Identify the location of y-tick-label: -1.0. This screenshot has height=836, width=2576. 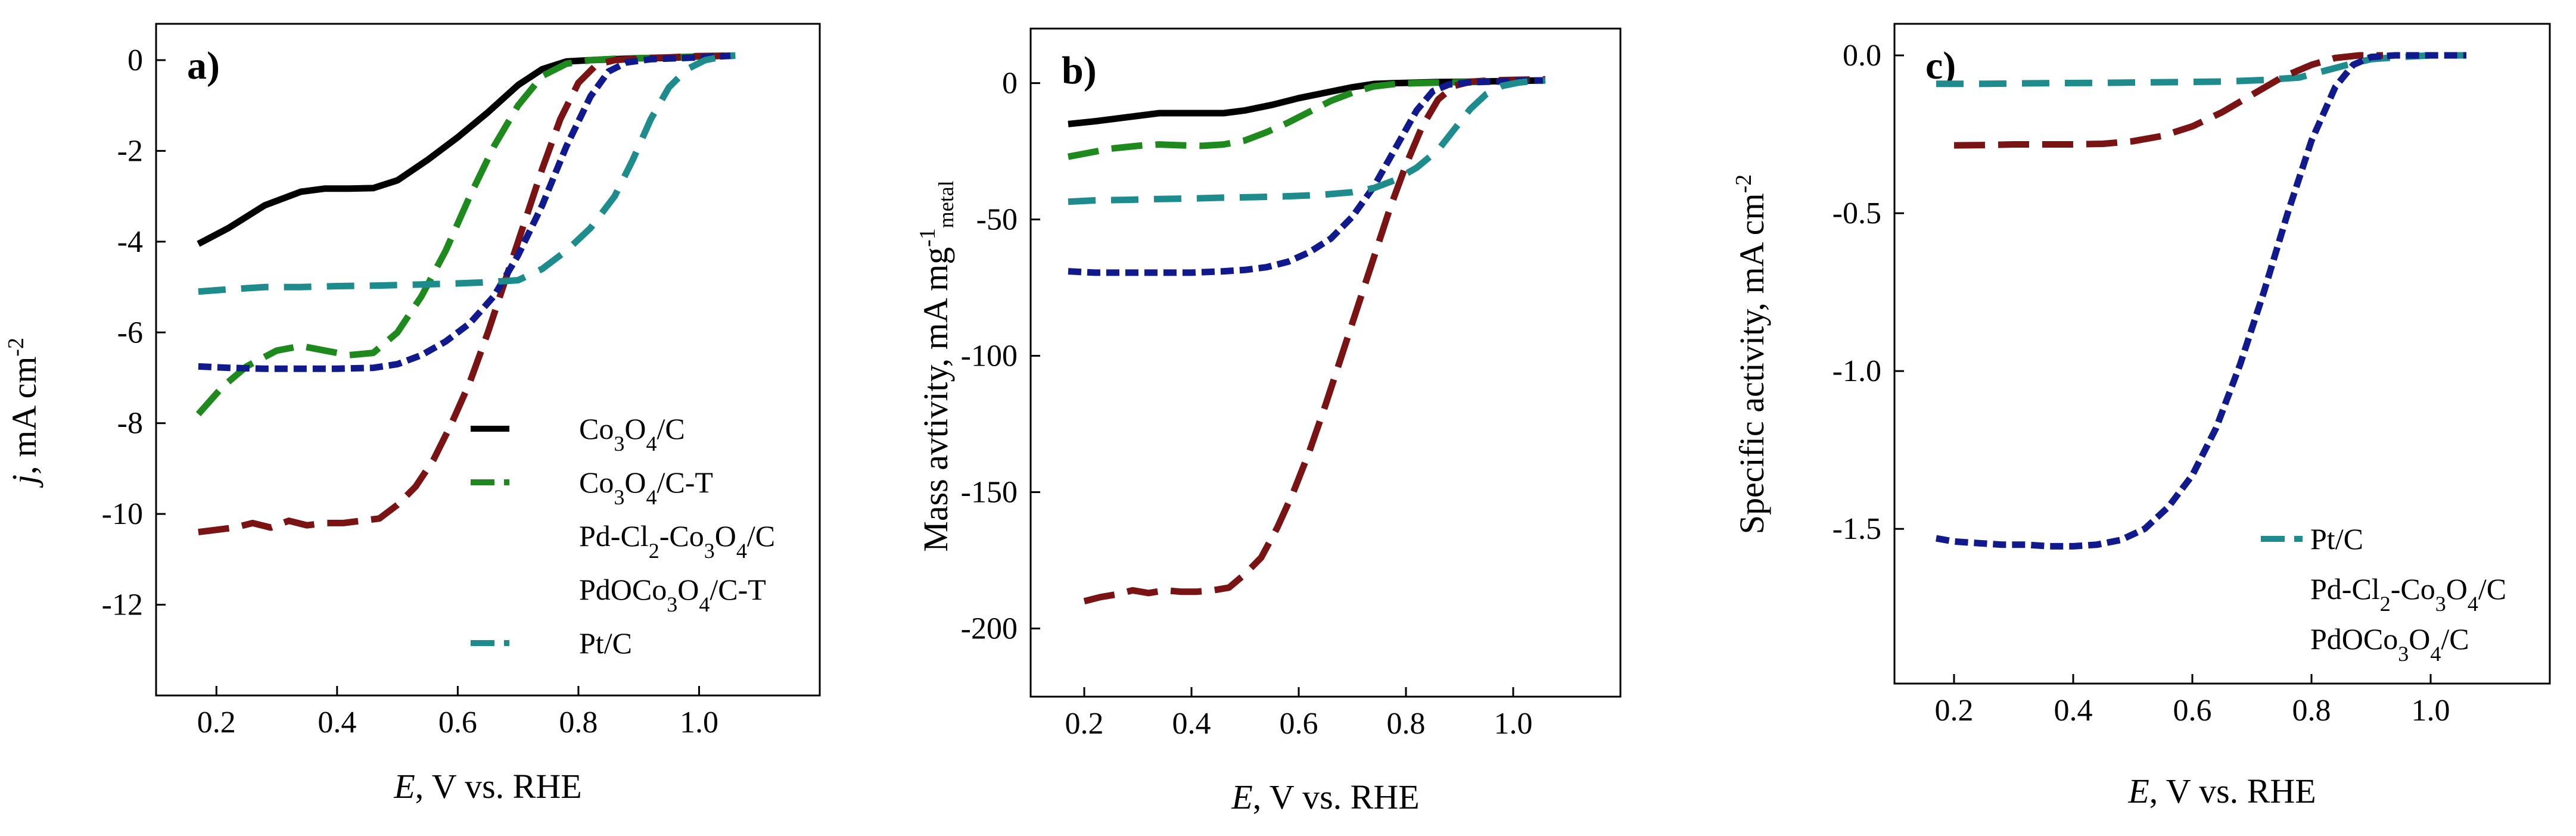
(1857, 371).